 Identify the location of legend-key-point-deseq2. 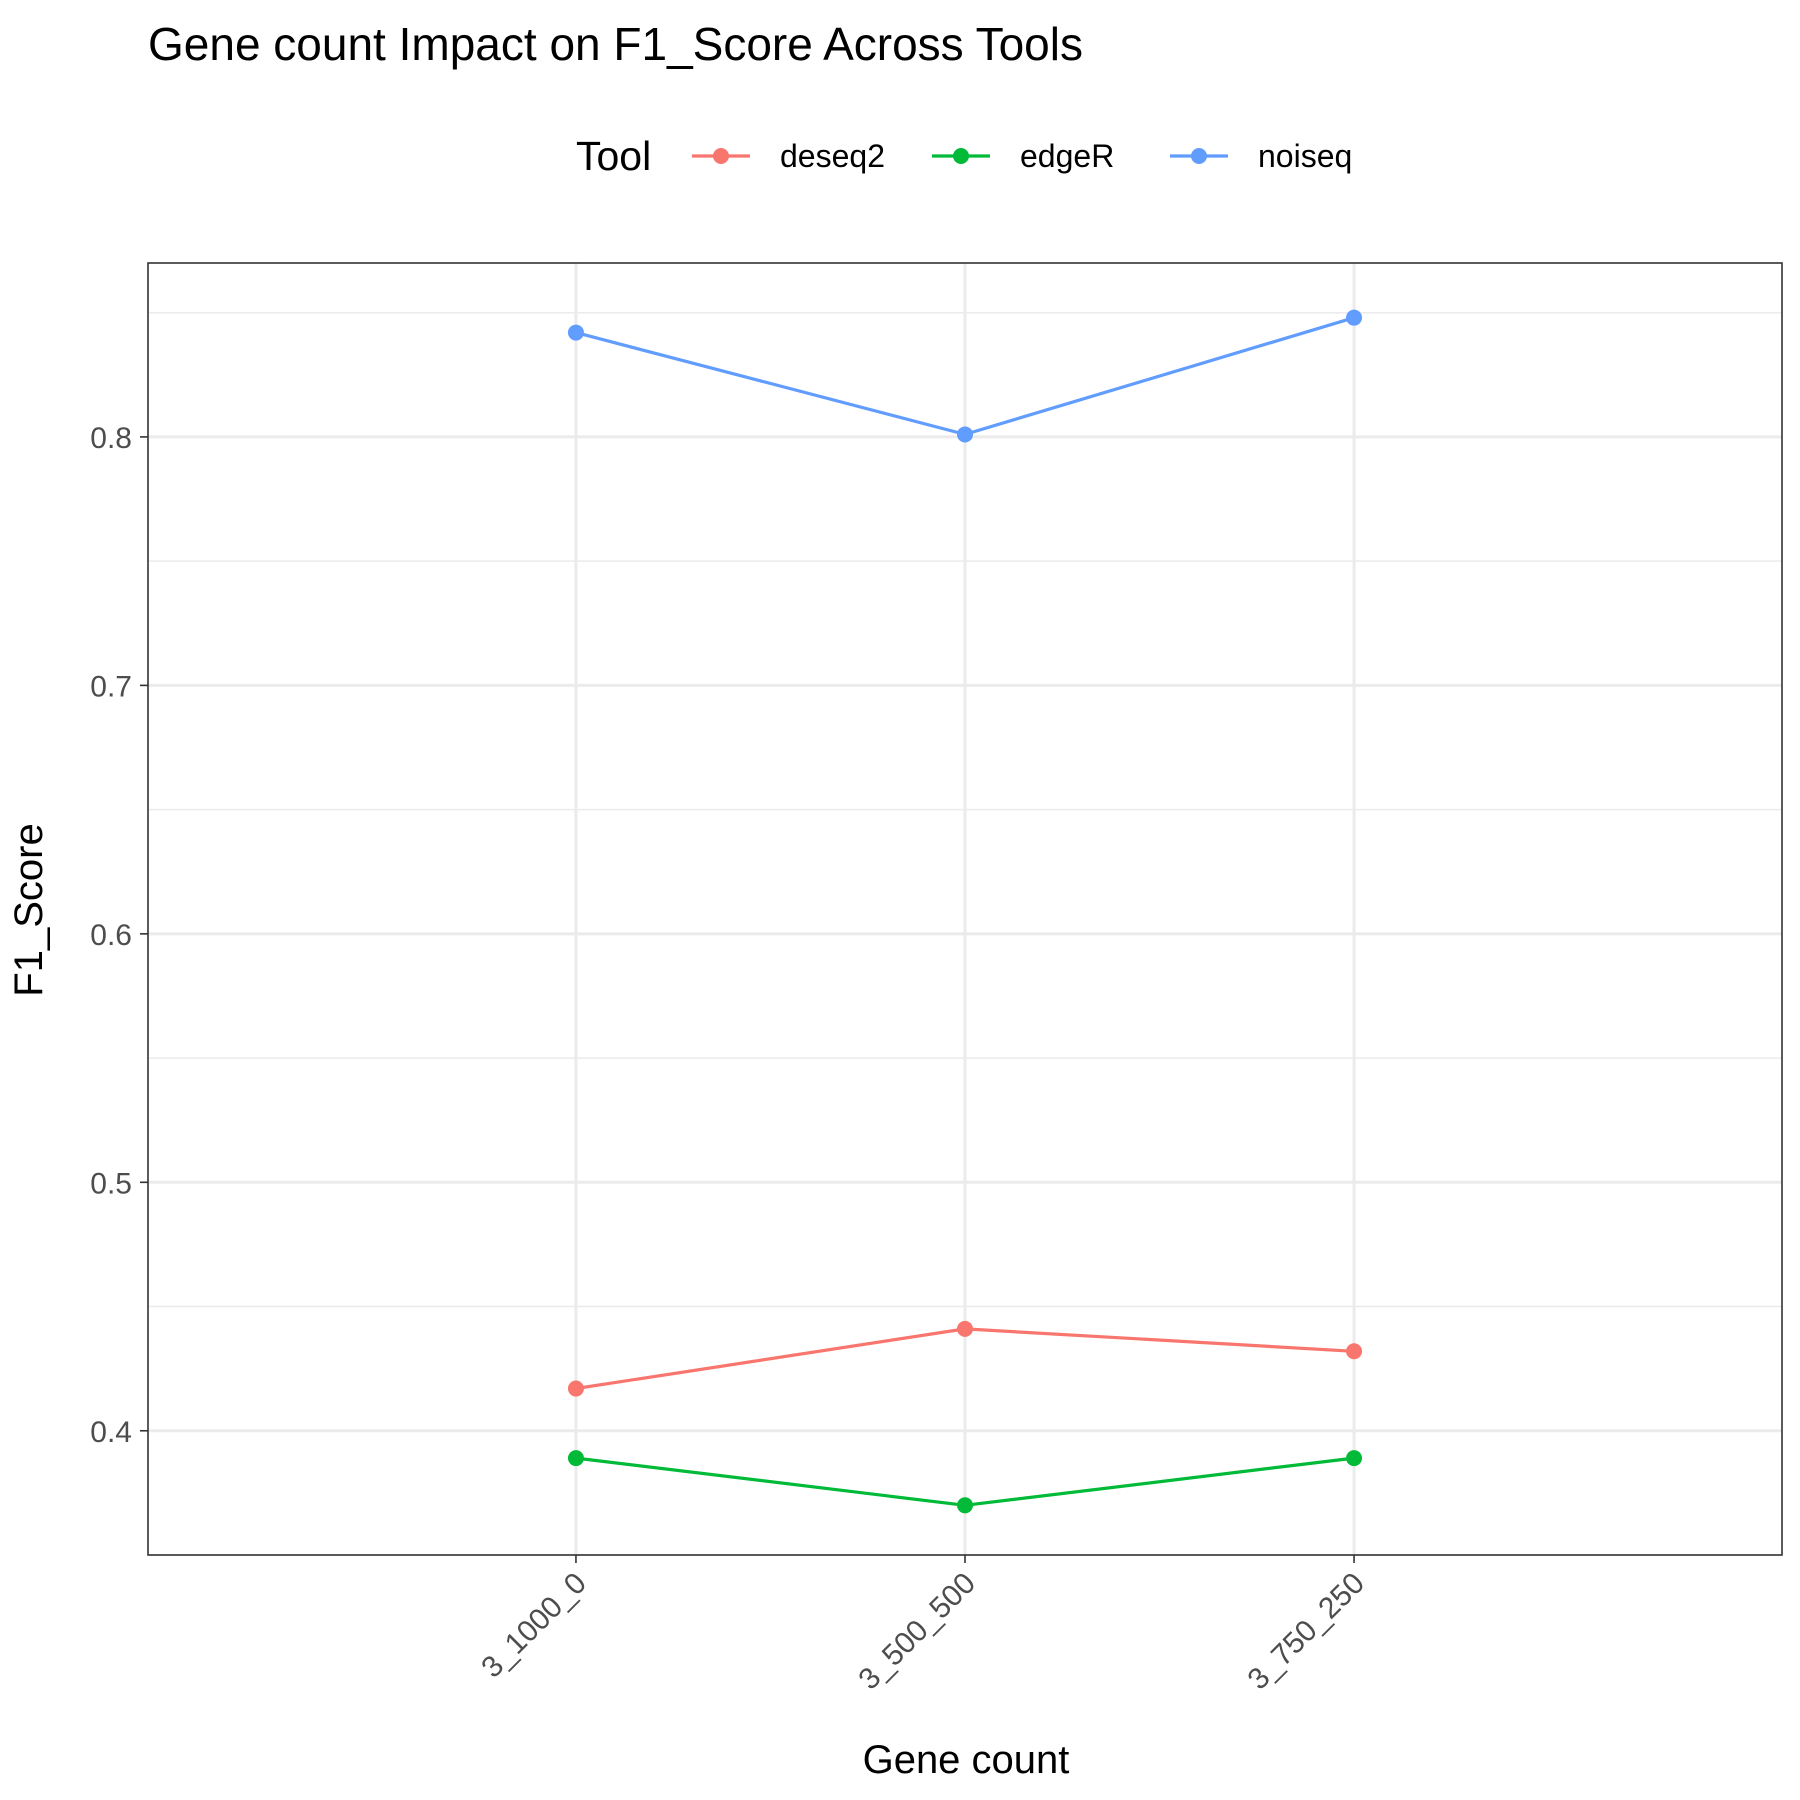
(721, 156).